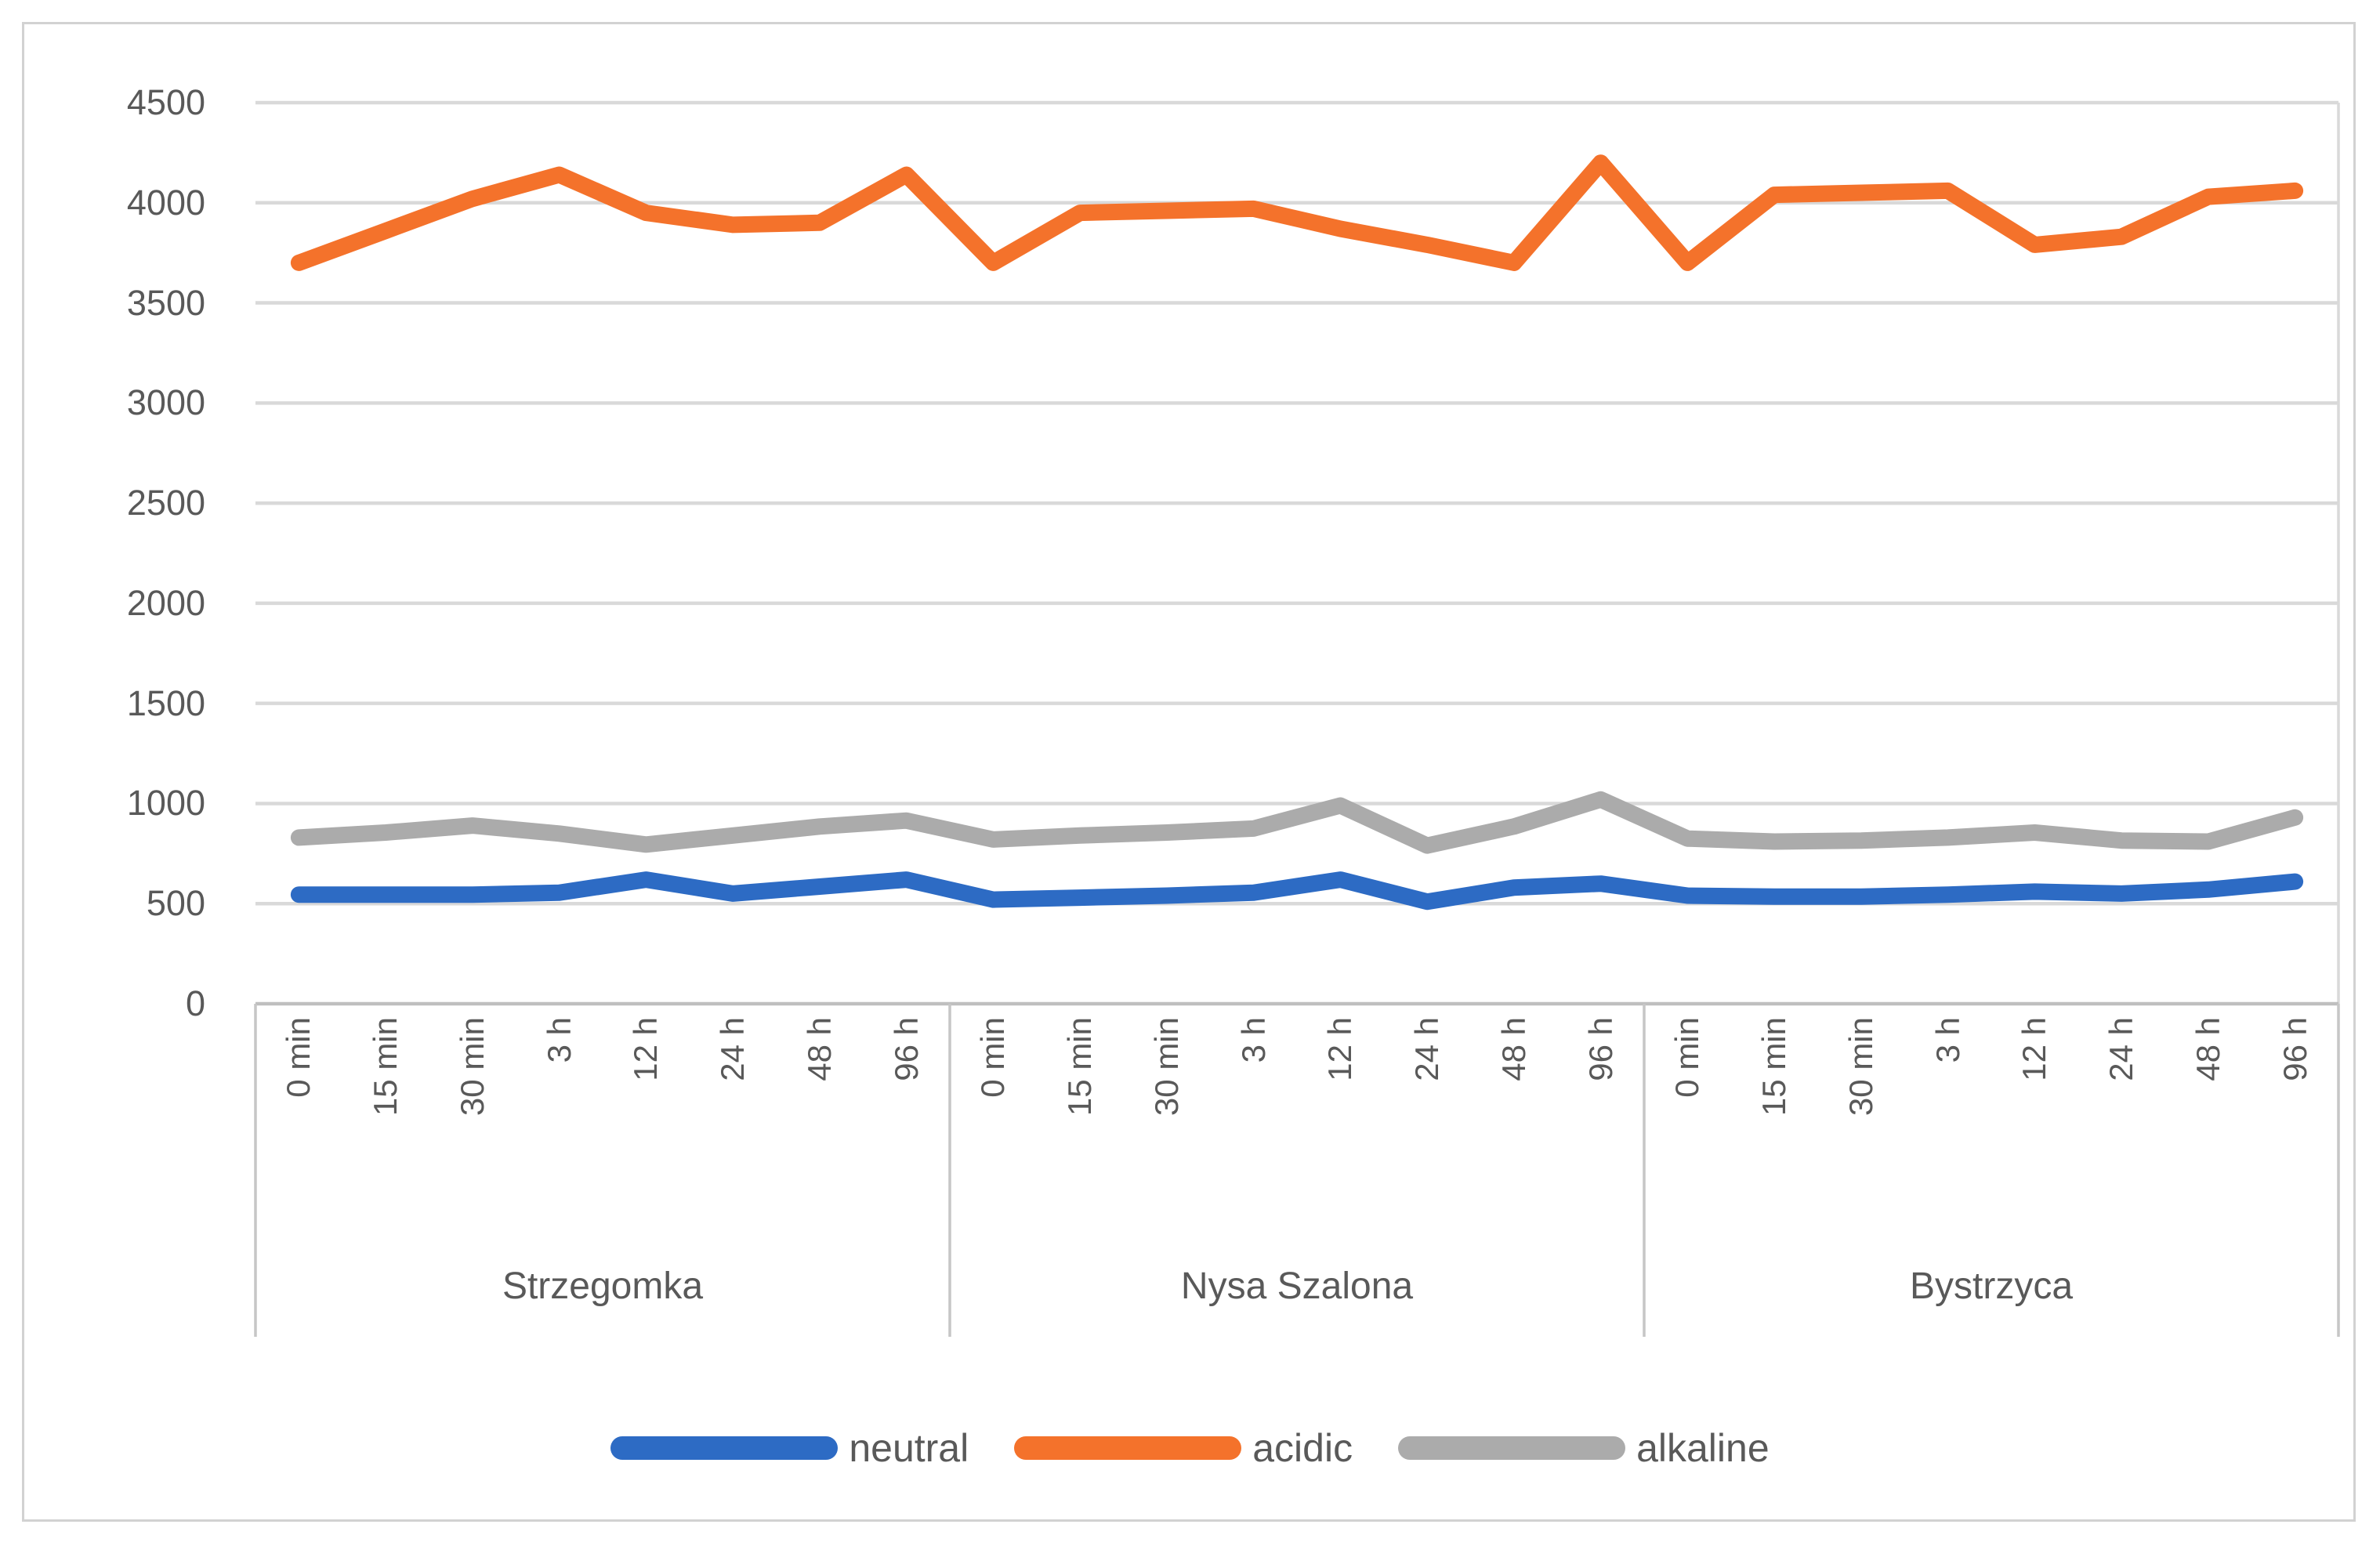  What do you see at coordinates (165, 102) in the screenshot?
I see `y-tick-label: 4500` at bounding box center [165, 102].